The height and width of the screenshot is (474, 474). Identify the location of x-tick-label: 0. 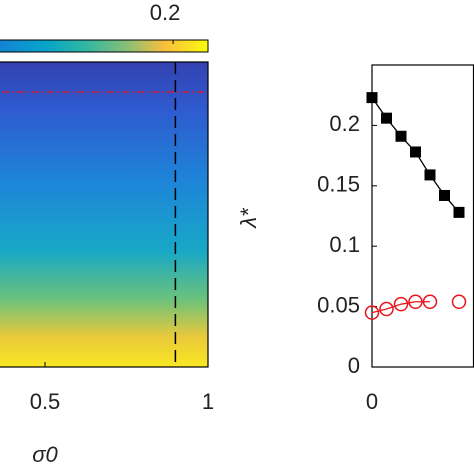
(372, 401).